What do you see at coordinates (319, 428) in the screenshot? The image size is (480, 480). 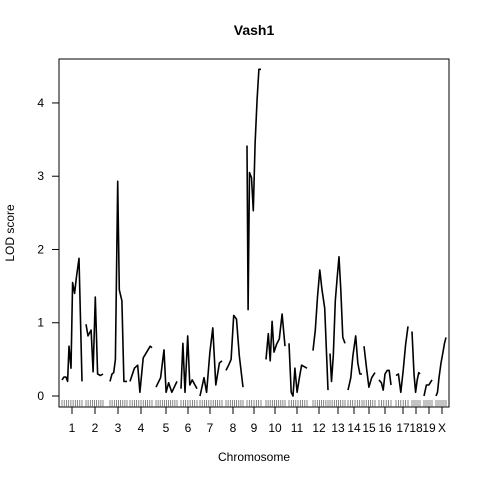 I see `x-tick-label: 12` at bounding box center [319, 428].